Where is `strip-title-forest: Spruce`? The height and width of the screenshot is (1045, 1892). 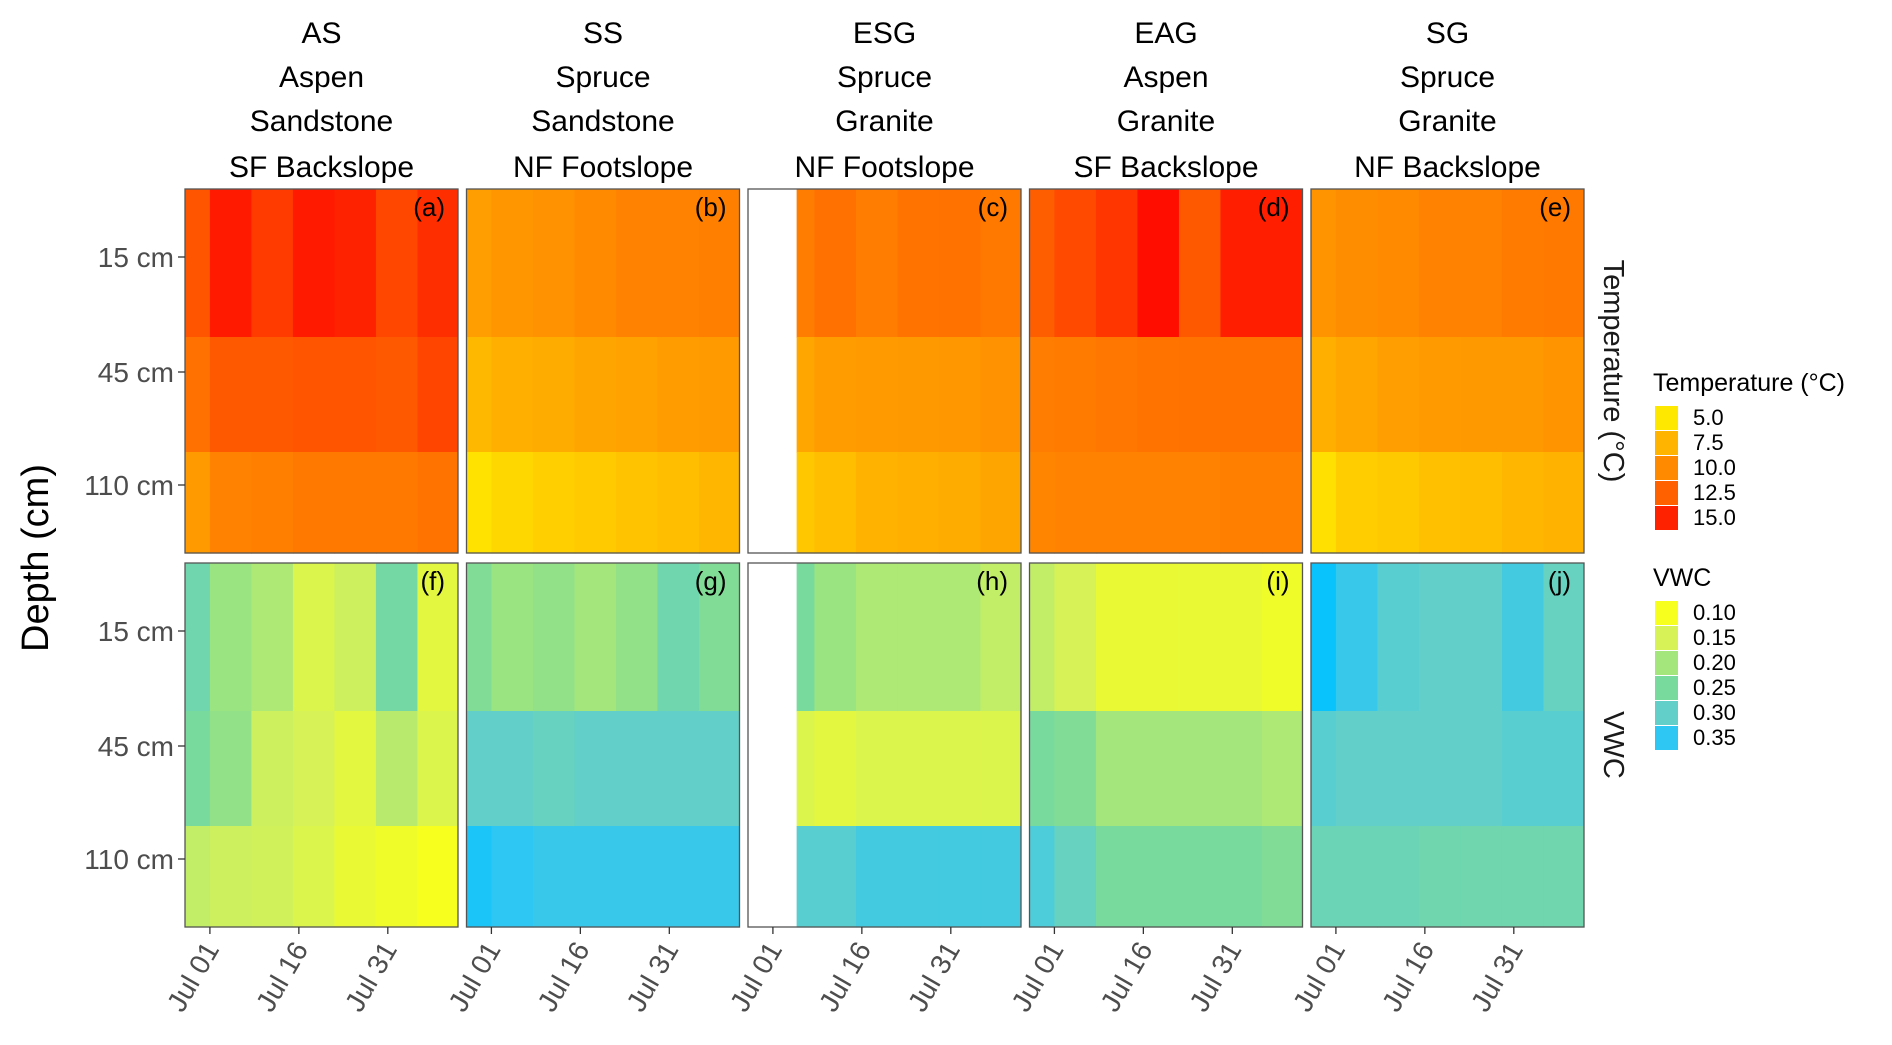
strip-title-forest: Spruce is located at coordinates (884, 77).